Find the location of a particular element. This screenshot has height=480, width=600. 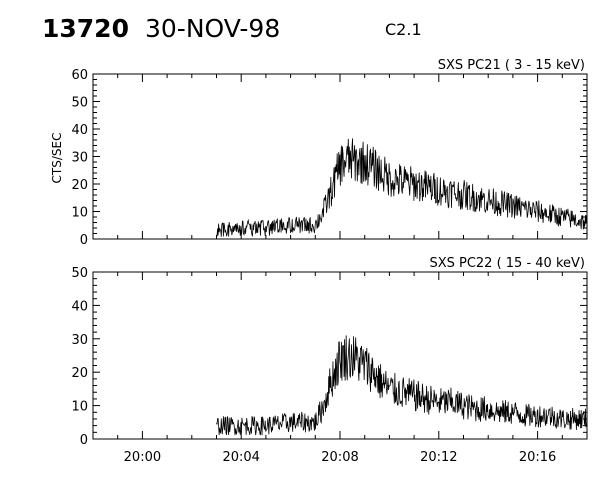

x-tick-label: 20:16 is located at coordinates (537, 457).